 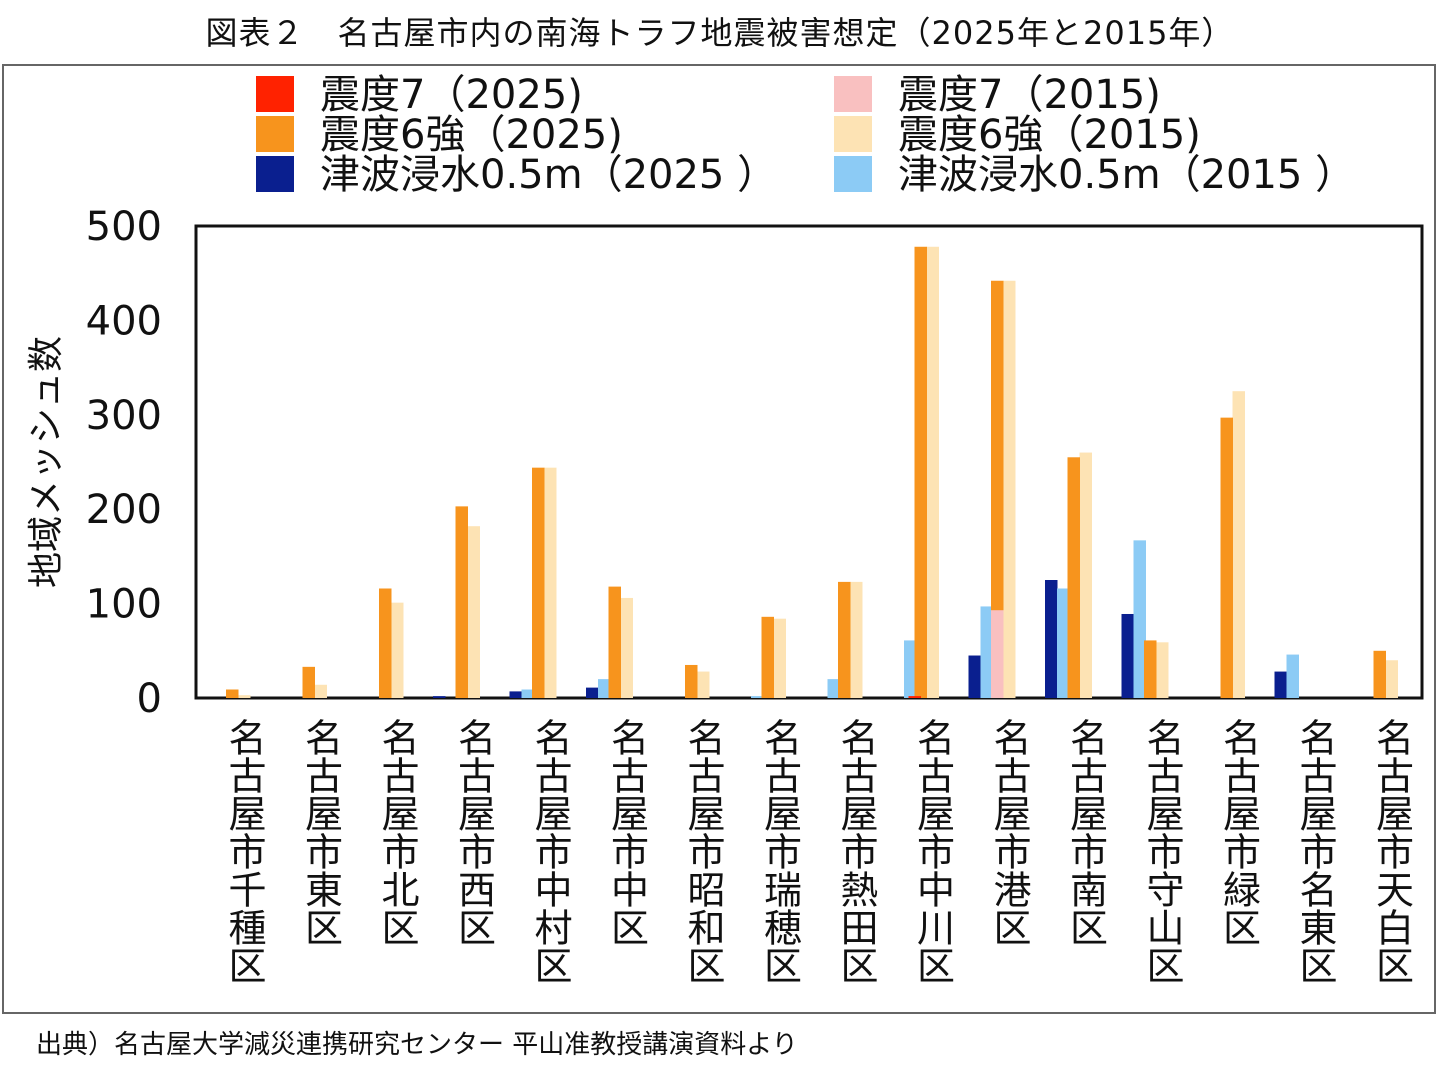 What do you see at coordinates (124, 321) in the screenshot?
I see `y-tick-label: 400` at bounding box center [124, 321].